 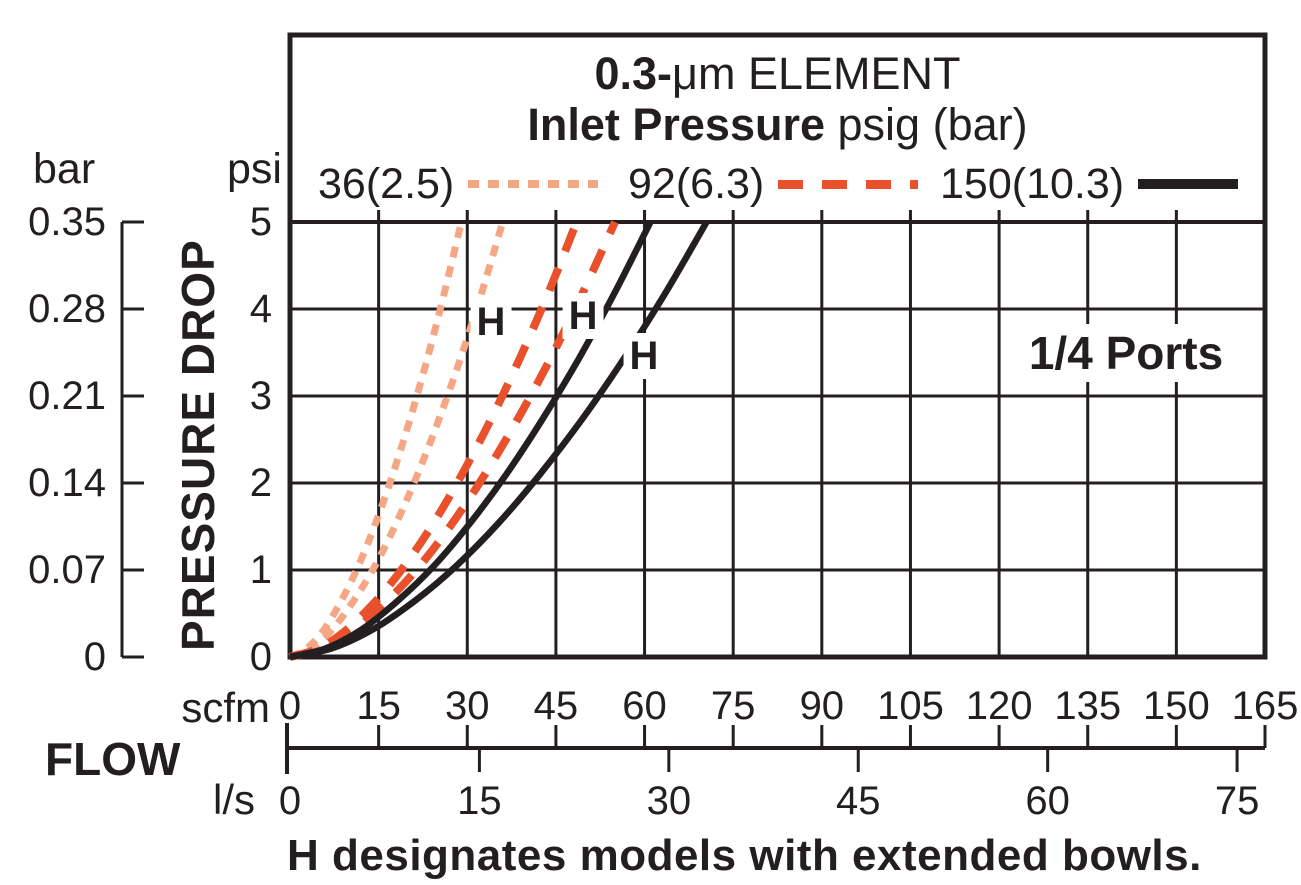 What do you see at coordinates (113, 759) in the screenshot?
I see `flow-axis-label: FLOW` at bounding box center [113, 759].